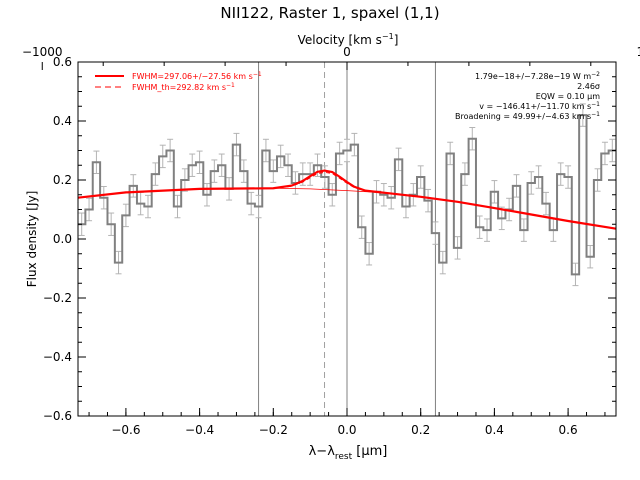 The height and width of the screenshot is (480, 640). What do you see at coordinates (348, 453) in the screenshot?
I see `x-axis-label: λ−λrest [μm]` at bounding box center [348, 453].